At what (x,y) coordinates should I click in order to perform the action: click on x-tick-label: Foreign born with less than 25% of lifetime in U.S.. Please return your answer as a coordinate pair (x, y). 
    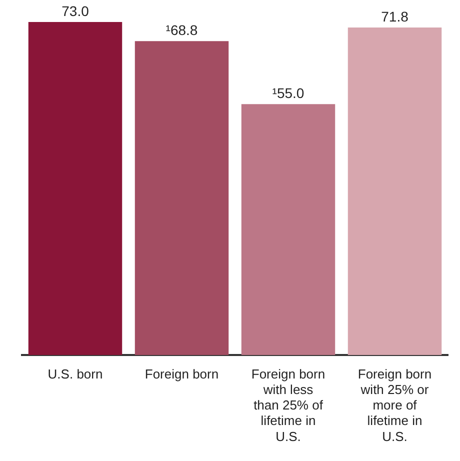
    Looking at the image, I should click on (288, 405).